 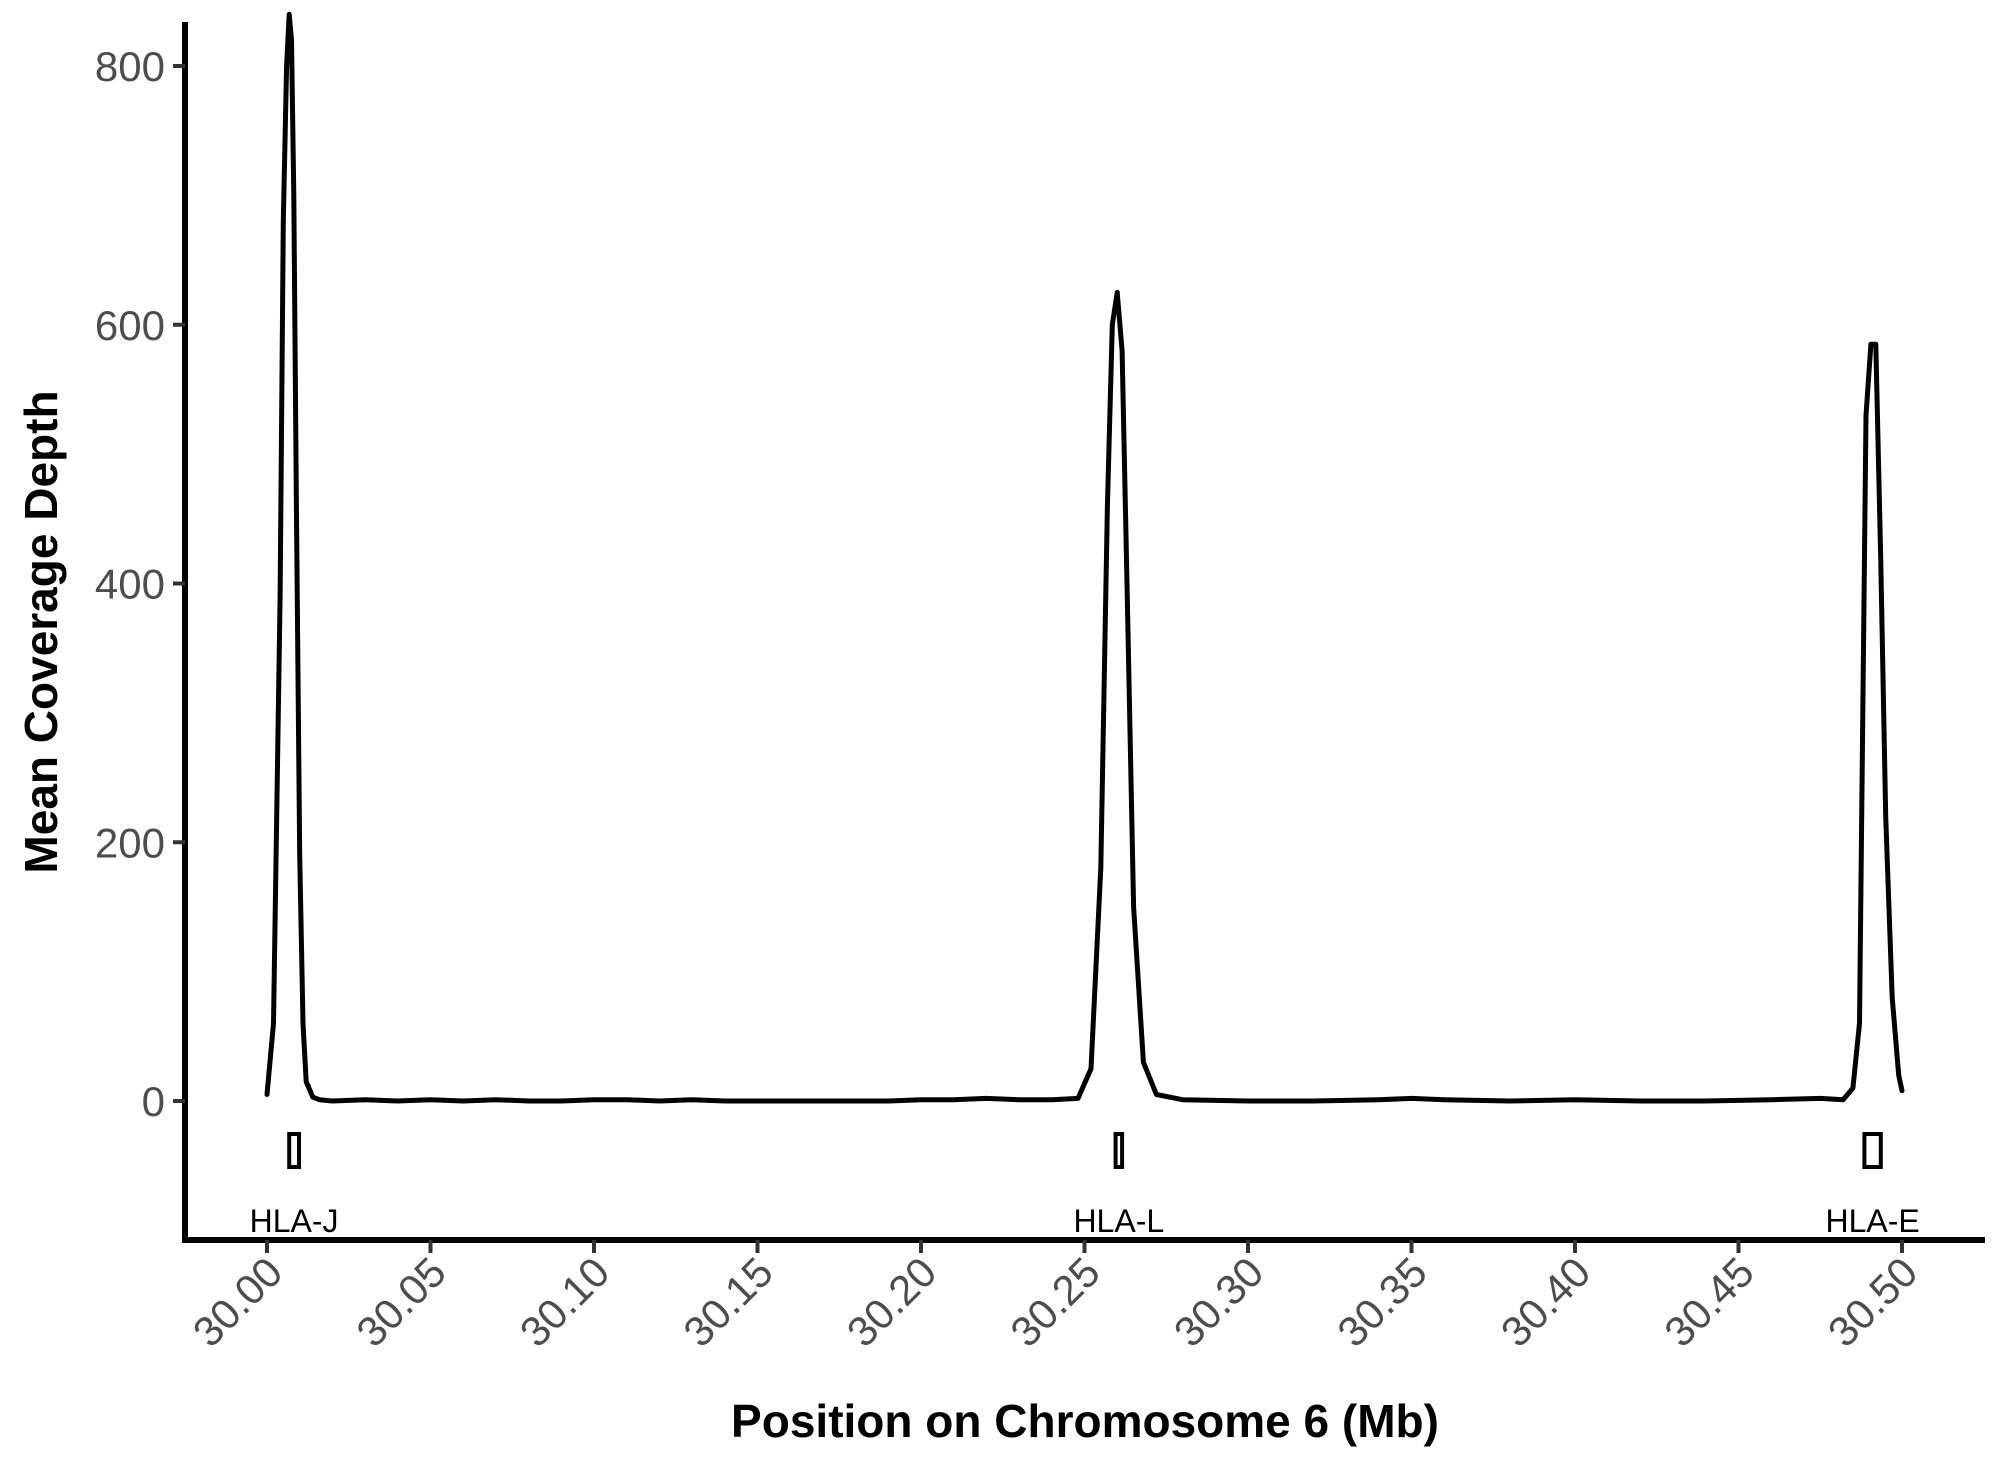 I want to click on x-tick-label: 30.15, so click(x=728, y=1302).